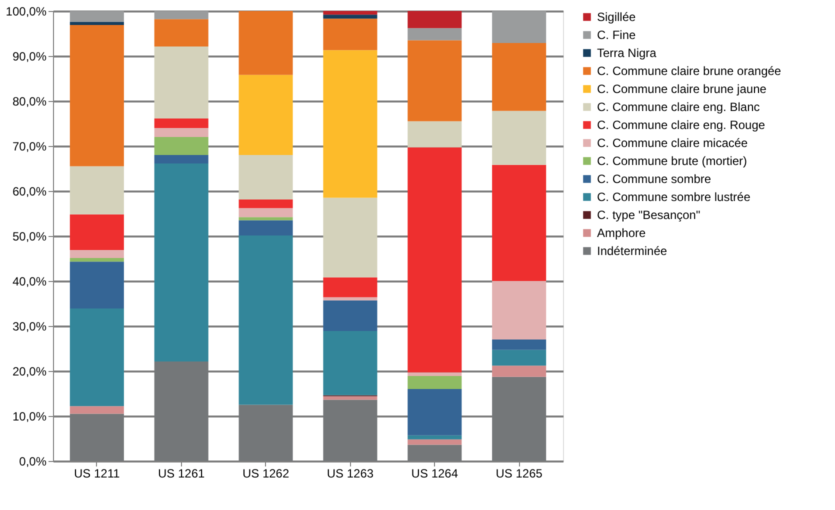 The image size is (835, 510). What do you see at coordinates (678, 107) in the screenshot?
I see `legend-label: C. Commune claire eng. Blanc` at bounding box center [678, 107].